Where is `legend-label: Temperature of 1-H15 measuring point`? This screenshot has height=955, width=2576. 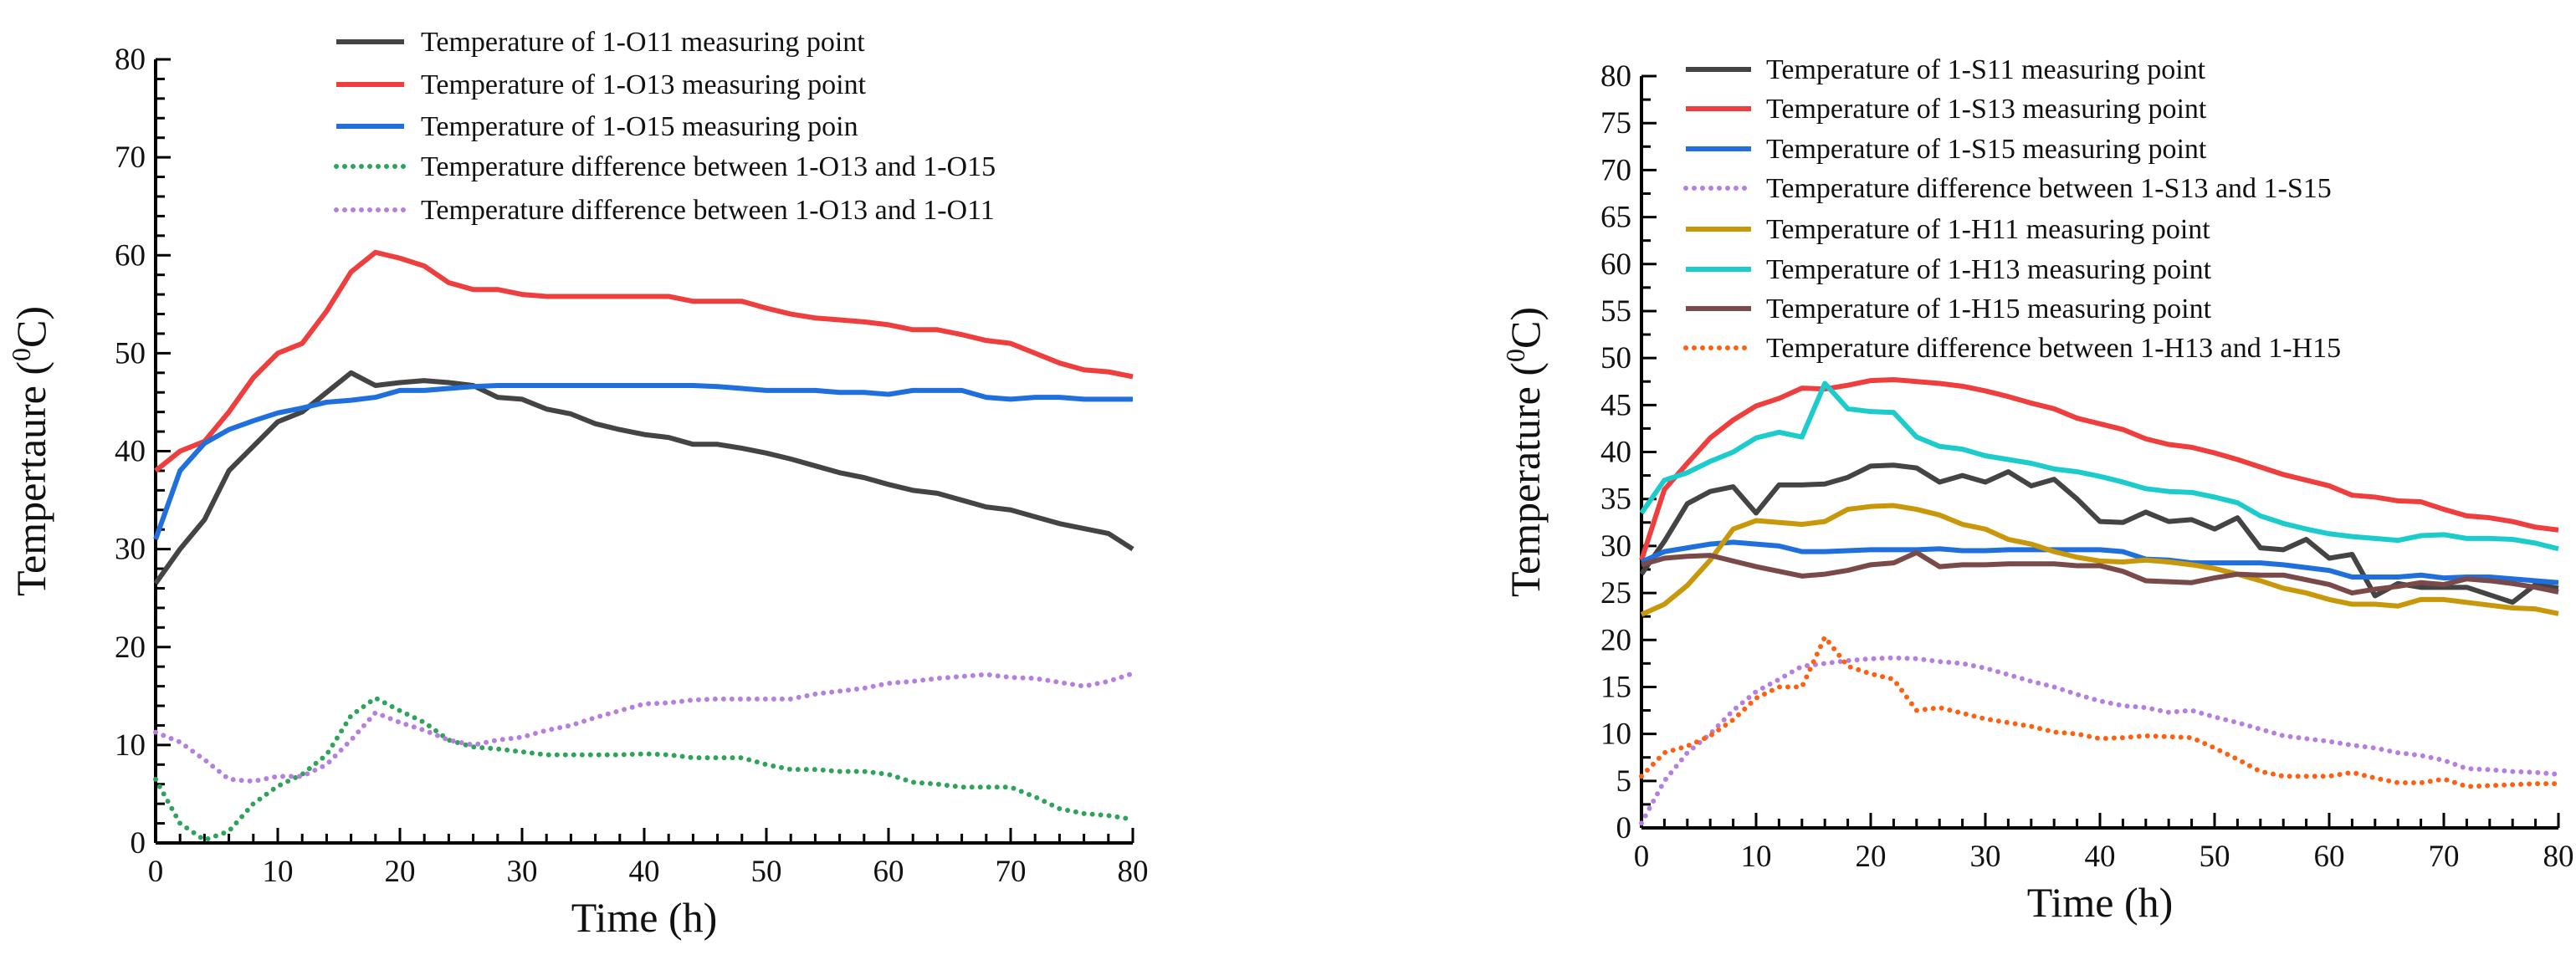
legend-label: Temperature of 1-H15 measuring point is located at coordinates (1989, 309).